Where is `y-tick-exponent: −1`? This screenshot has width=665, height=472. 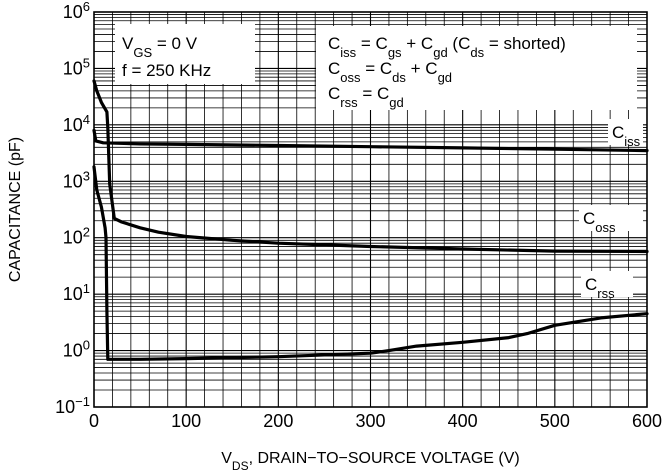 y-tick-exponent: −1 is located at coordinates (82, 401).